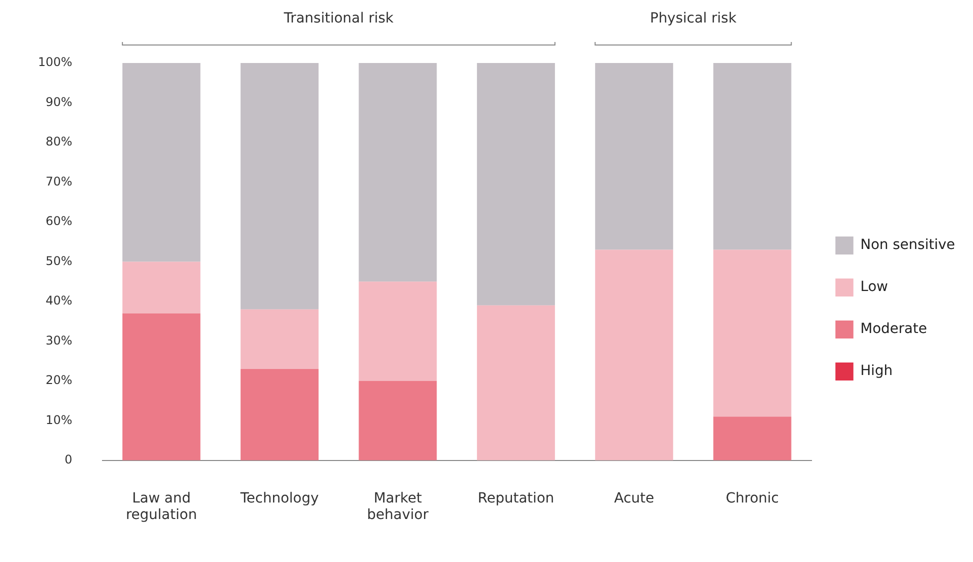 The height and width of the screenshot is (562, 973). Describe the element at coordinates (516, 498) in the screenshot. I see `x-tick-label: Reputation` at that location.